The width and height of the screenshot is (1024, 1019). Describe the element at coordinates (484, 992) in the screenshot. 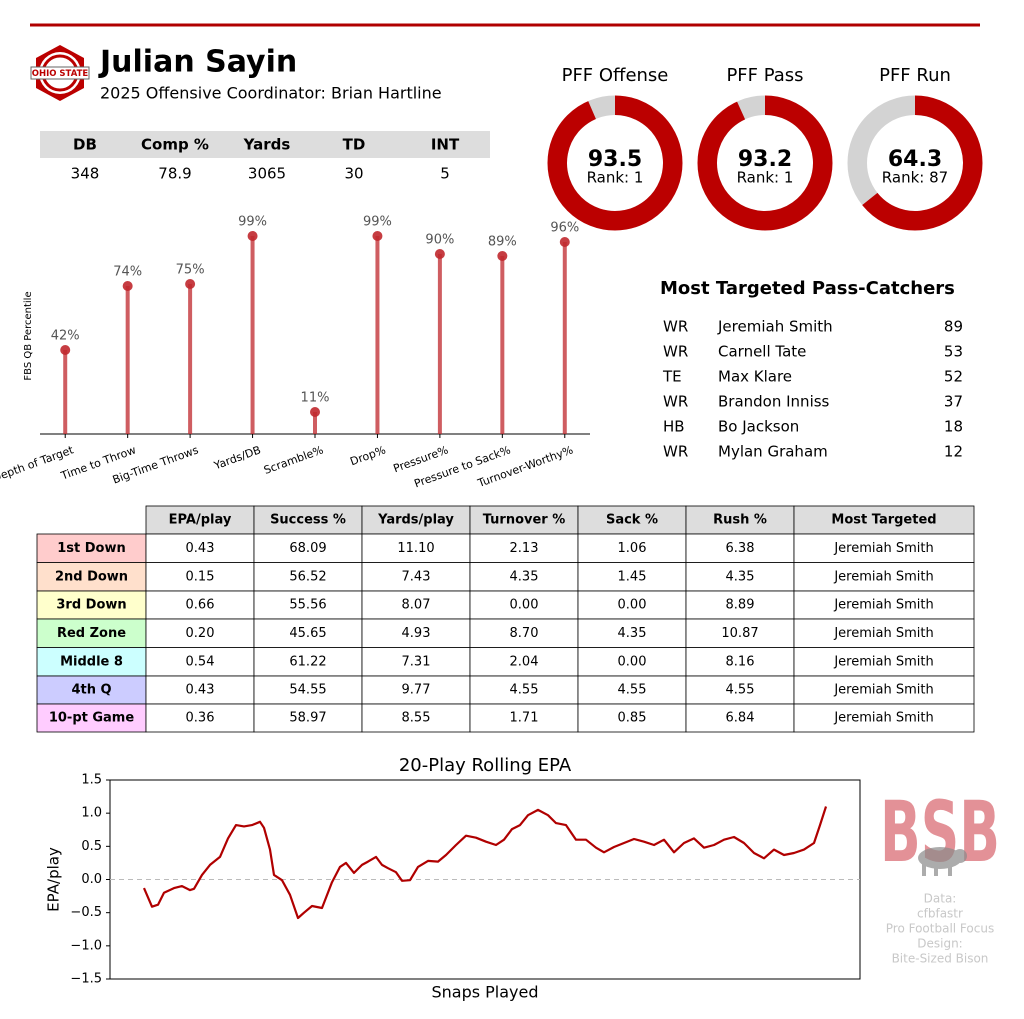

I see `x-axis-label: Snaps Played` at that location.